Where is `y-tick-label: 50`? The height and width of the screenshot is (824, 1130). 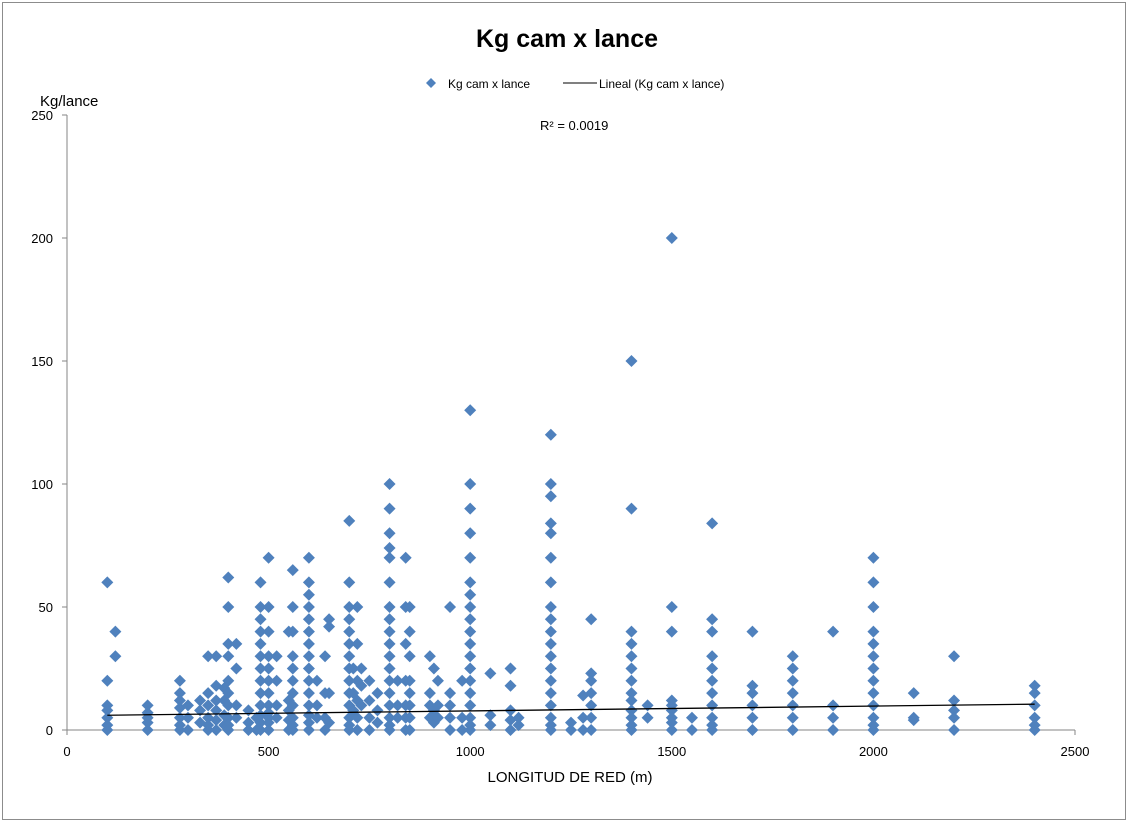 y-tick-label: 50 is located at coordinates (46, 607).